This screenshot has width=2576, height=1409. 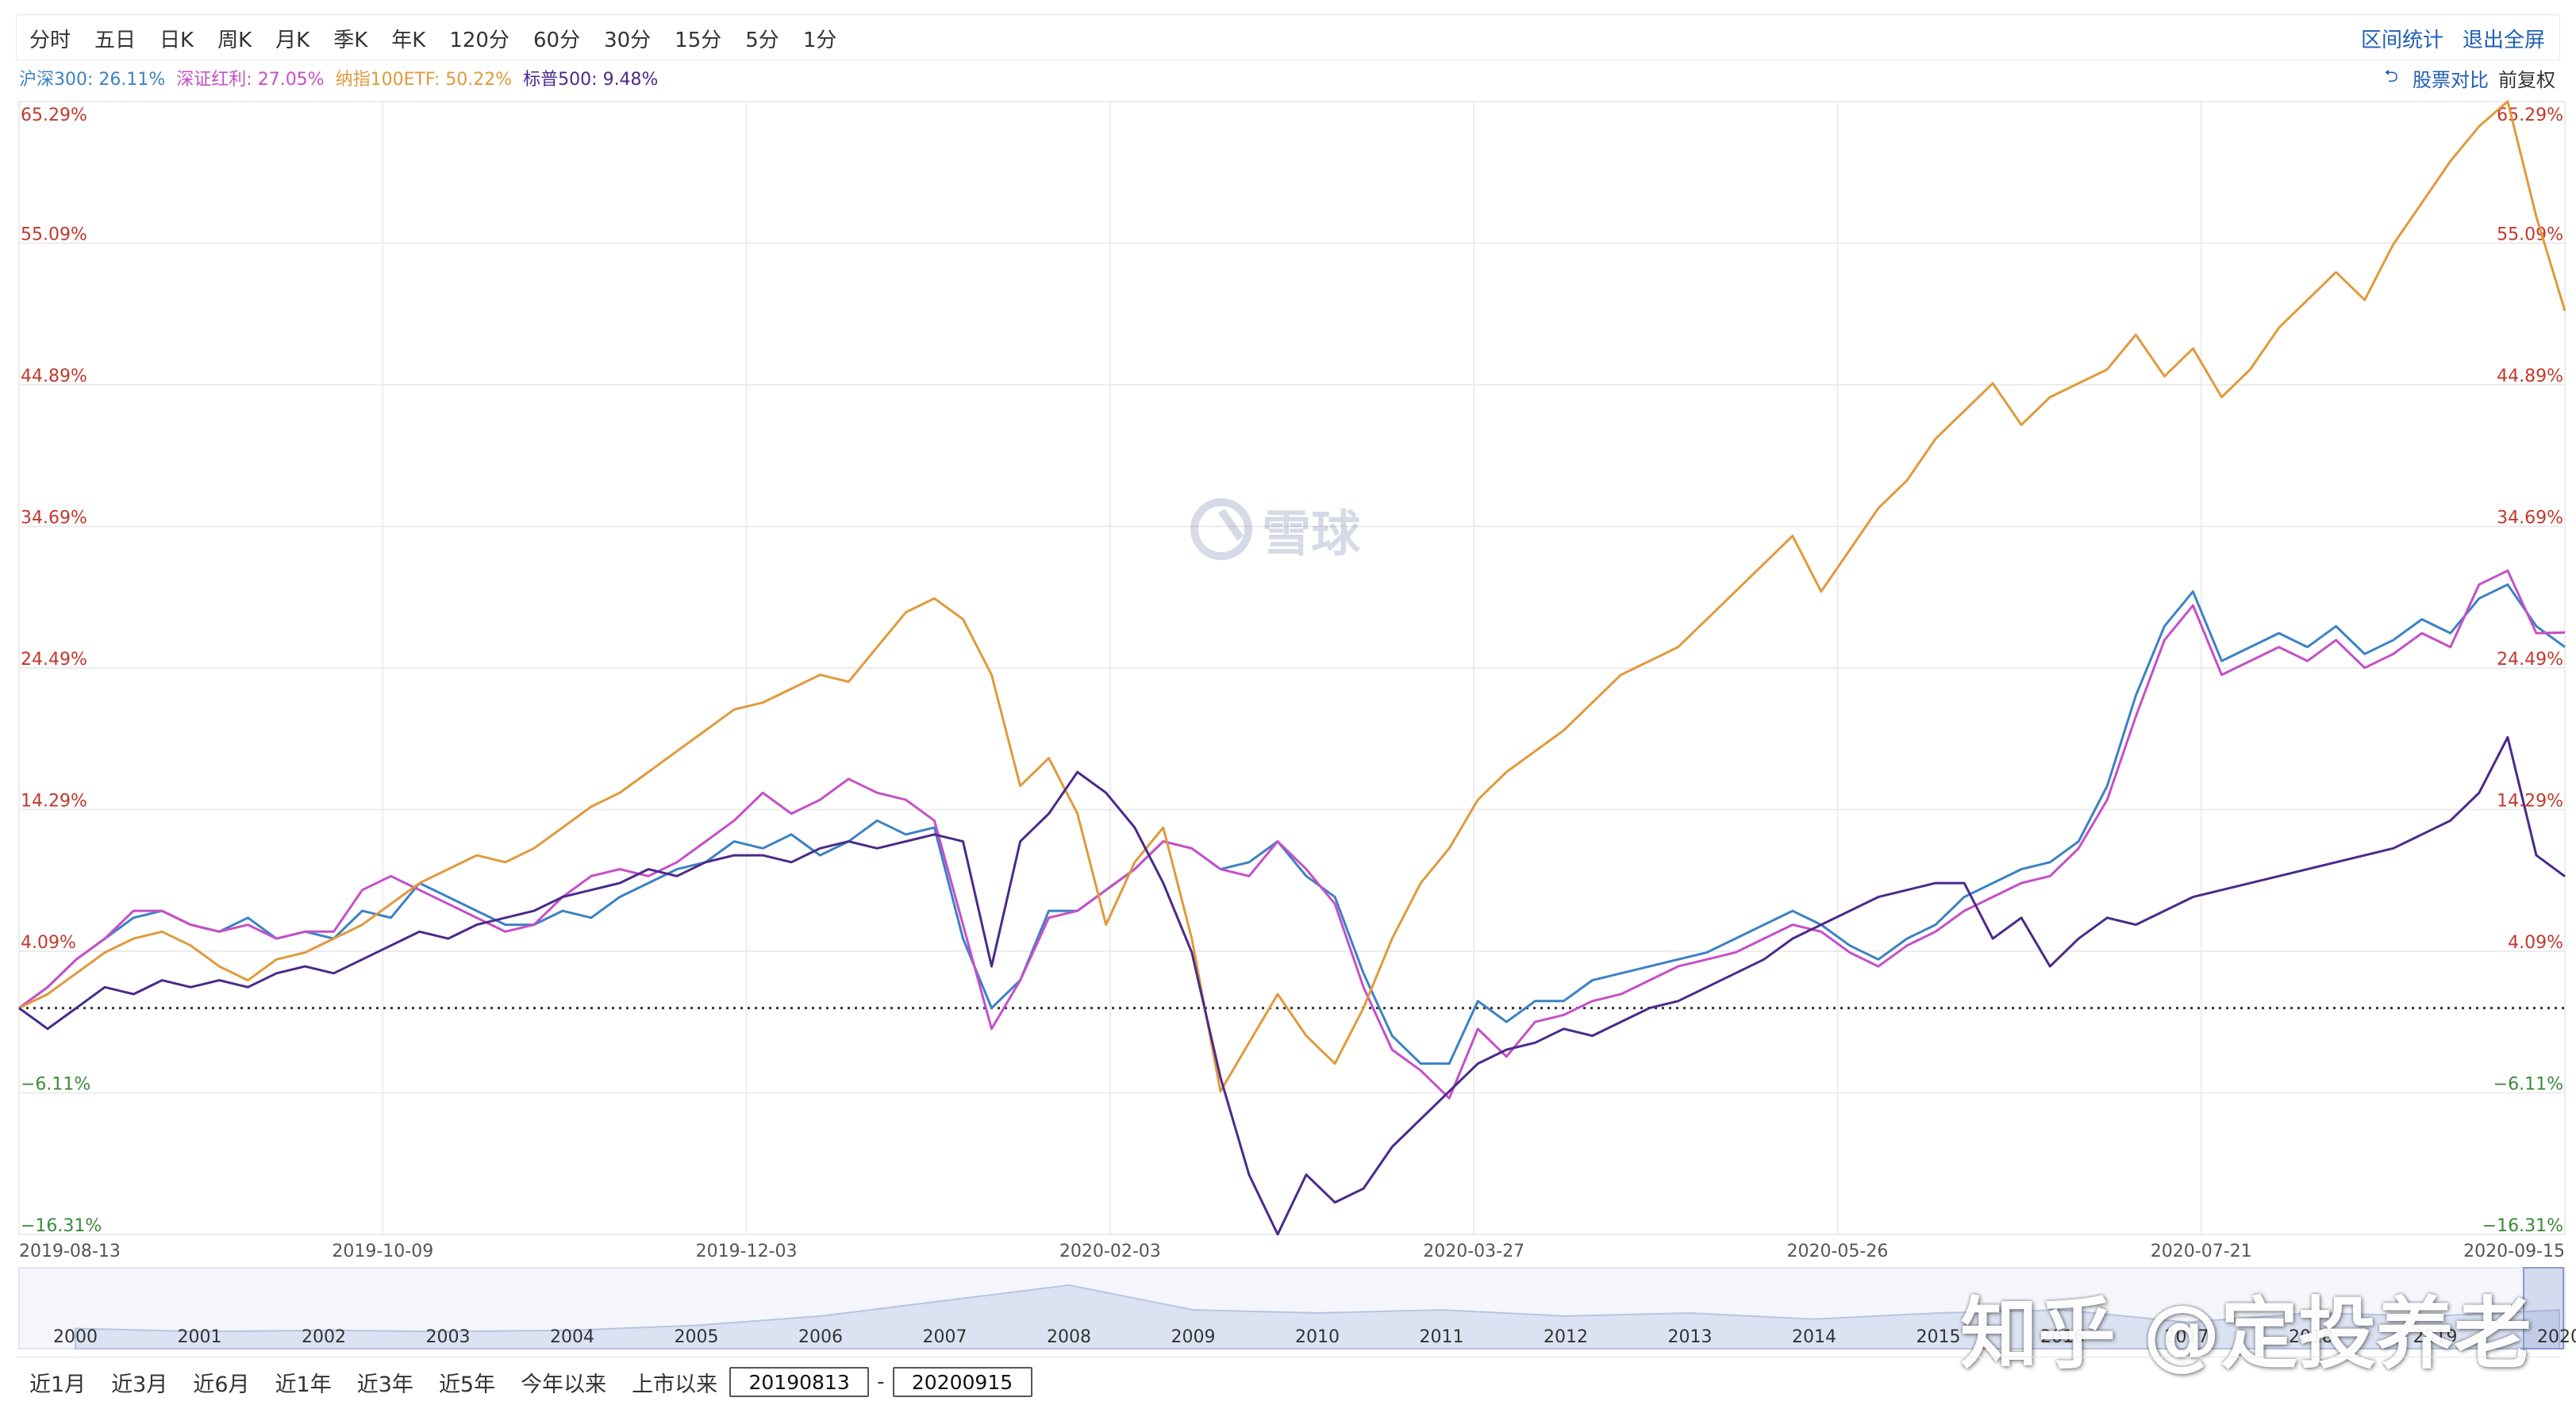 I want to click on interval-stats-link: 区间统计, so click(x=2401, y=40).